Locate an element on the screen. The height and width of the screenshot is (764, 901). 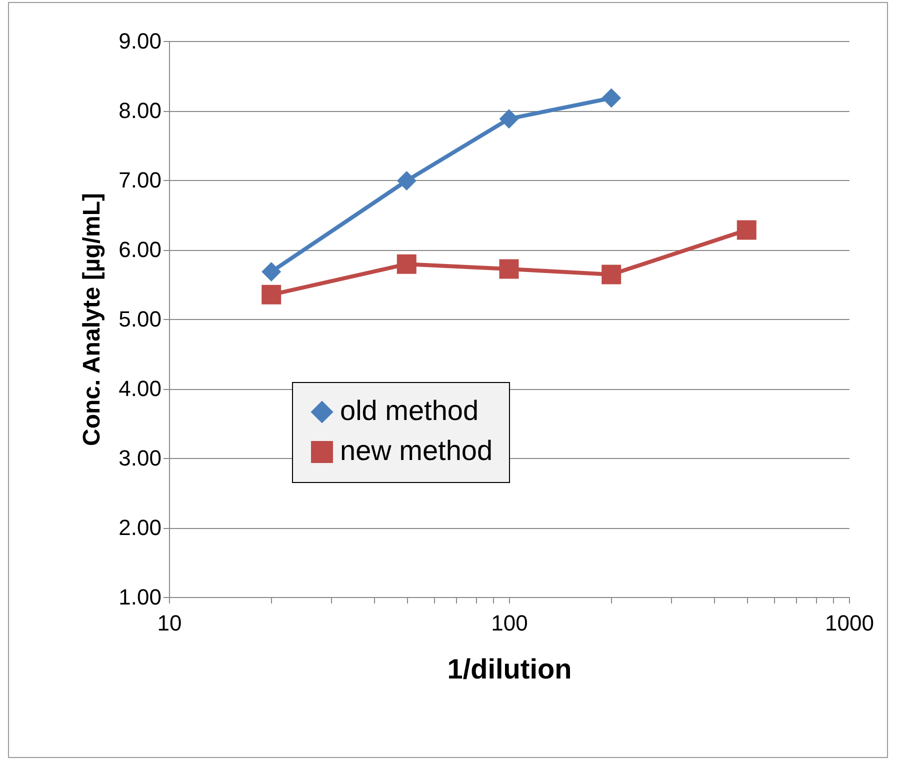
y-tick-label: 9.00 is located at coordinates (140, 41).